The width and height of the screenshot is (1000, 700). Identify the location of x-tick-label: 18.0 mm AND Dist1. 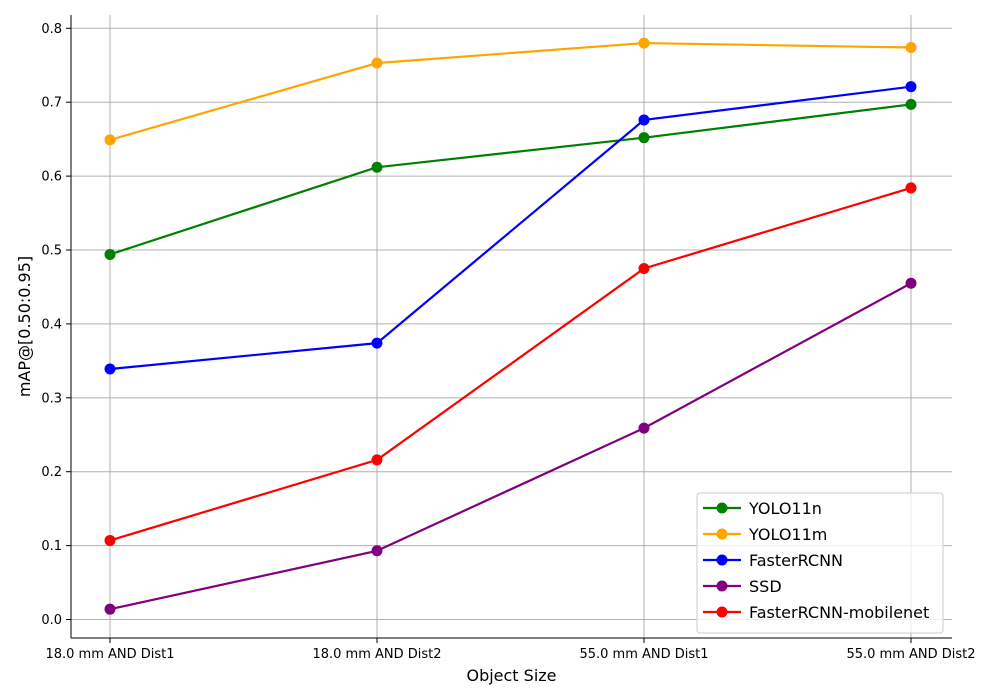
(109, 654).